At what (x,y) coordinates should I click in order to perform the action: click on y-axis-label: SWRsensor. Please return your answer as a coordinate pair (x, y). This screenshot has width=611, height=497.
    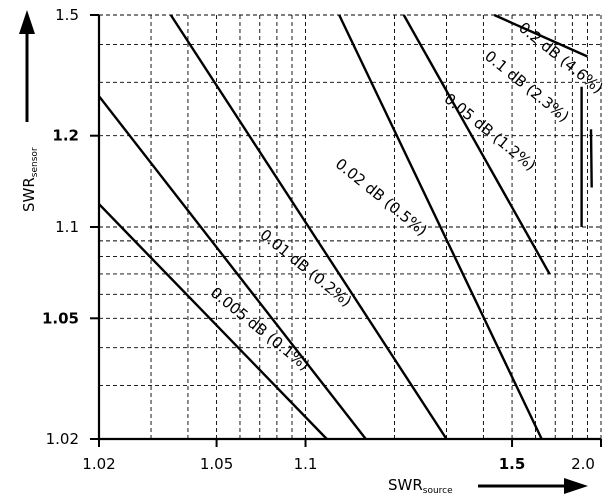
    Looking at the image, I should click on (30, 179).